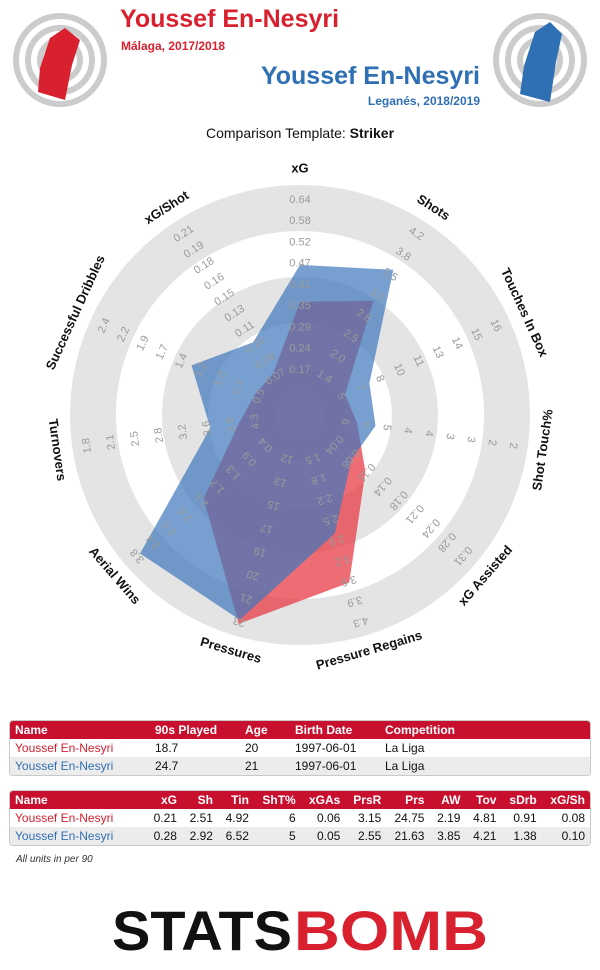  I want to click on stats-cell: 0.28, so click(164, 836).